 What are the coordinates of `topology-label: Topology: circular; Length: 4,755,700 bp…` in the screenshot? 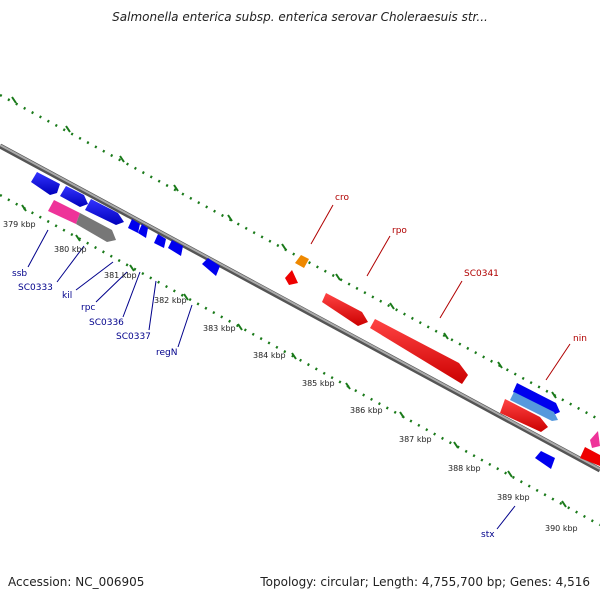 It's located at (425, 582).